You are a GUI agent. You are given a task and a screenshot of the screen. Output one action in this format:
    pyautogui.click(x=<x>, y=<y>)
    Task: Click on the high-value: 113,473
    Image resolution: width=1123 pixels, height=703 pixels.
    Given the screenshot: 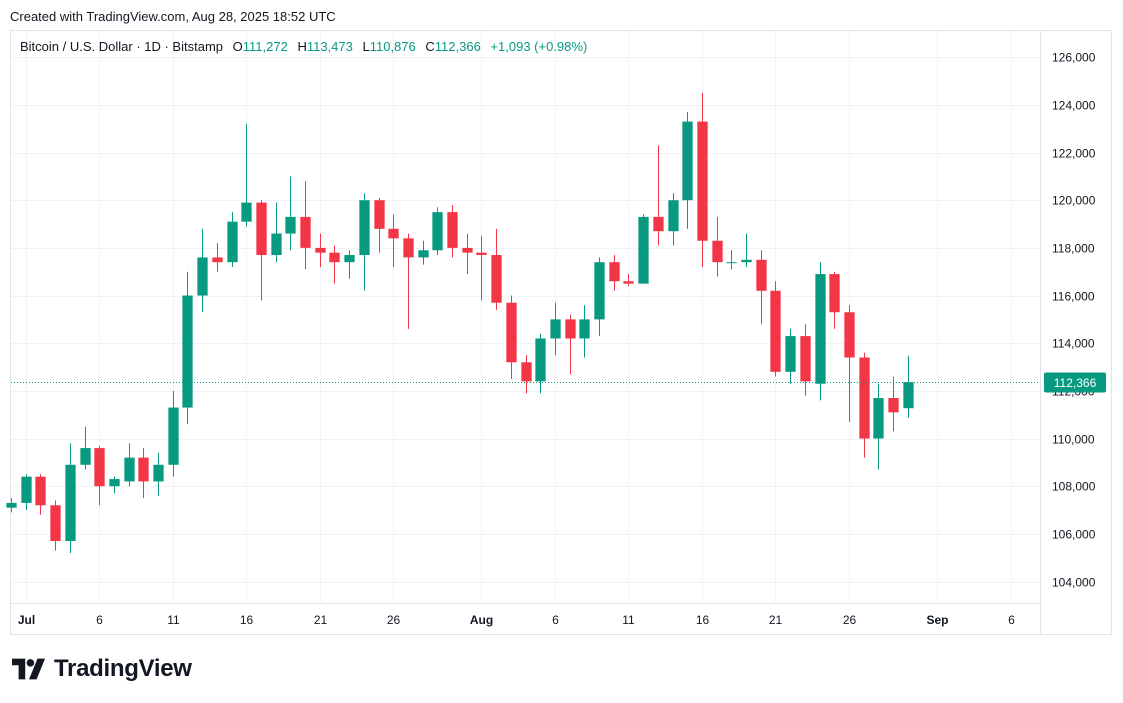 What is the action you would take?
    pyautogui.click(x=329, y=46)
    